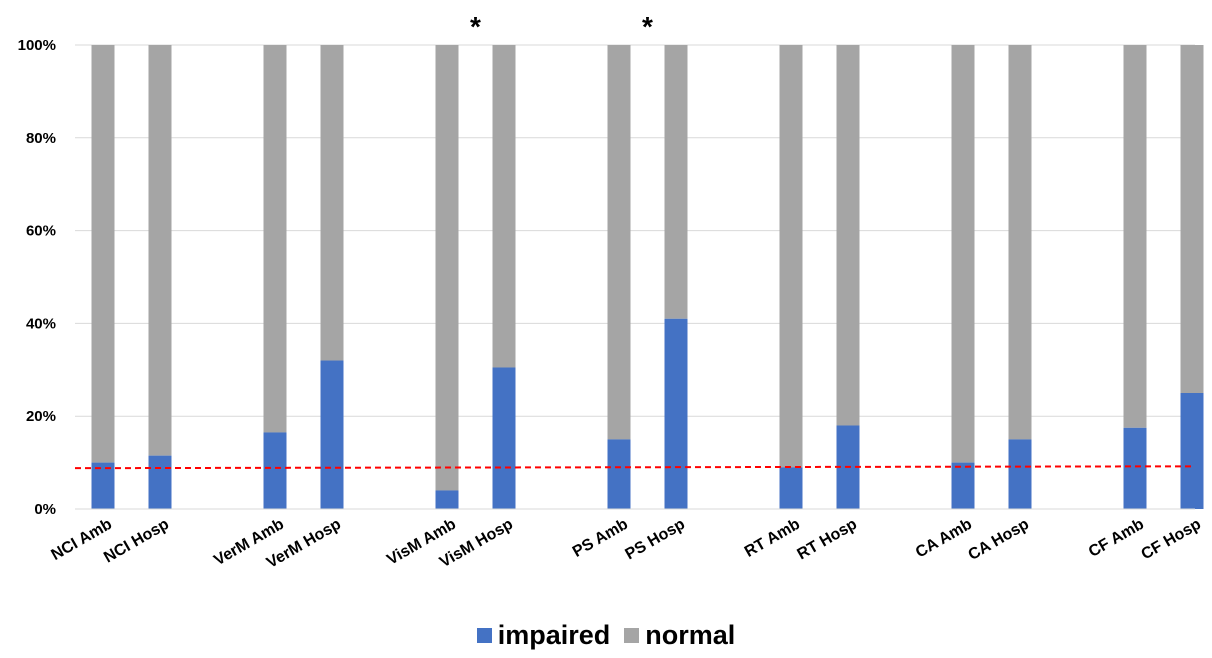 The image size is (1212, 658). What do you see at coordinates (1116, 538) in the screenshot?
I see `x-tick-label: CF Amb` at bounding box center [1116, 538].